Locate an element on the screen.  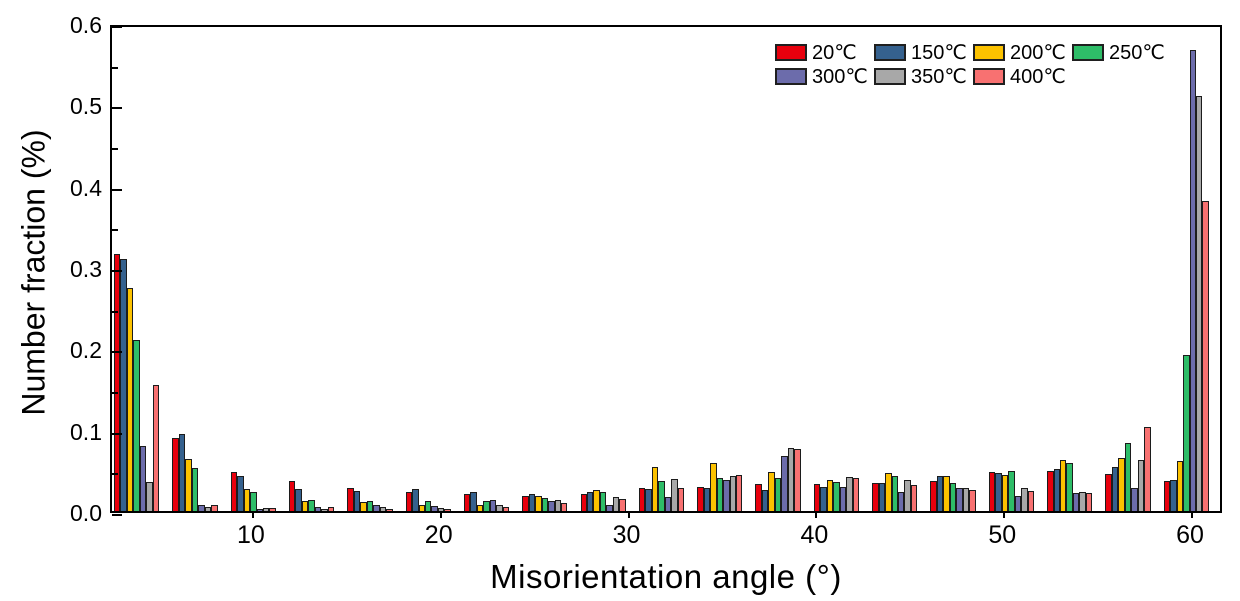
legend-label: 350℃ is located at coordinates (939, 76).